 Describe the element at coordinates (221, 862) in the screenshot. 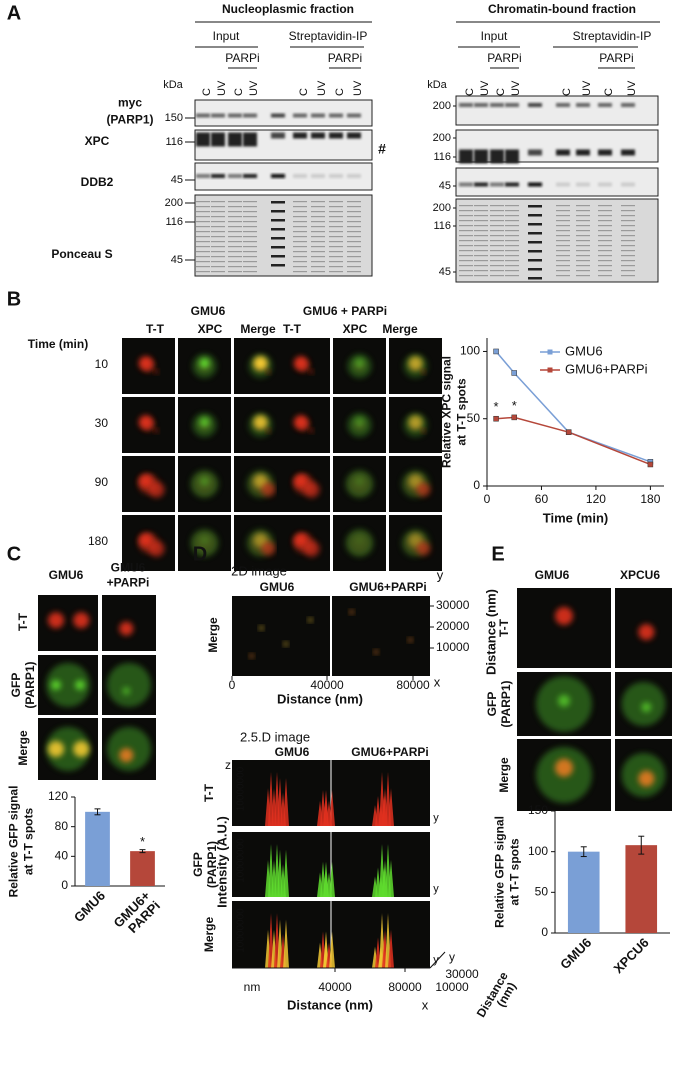

I see `label: Intensity (A.U.)` at that location.